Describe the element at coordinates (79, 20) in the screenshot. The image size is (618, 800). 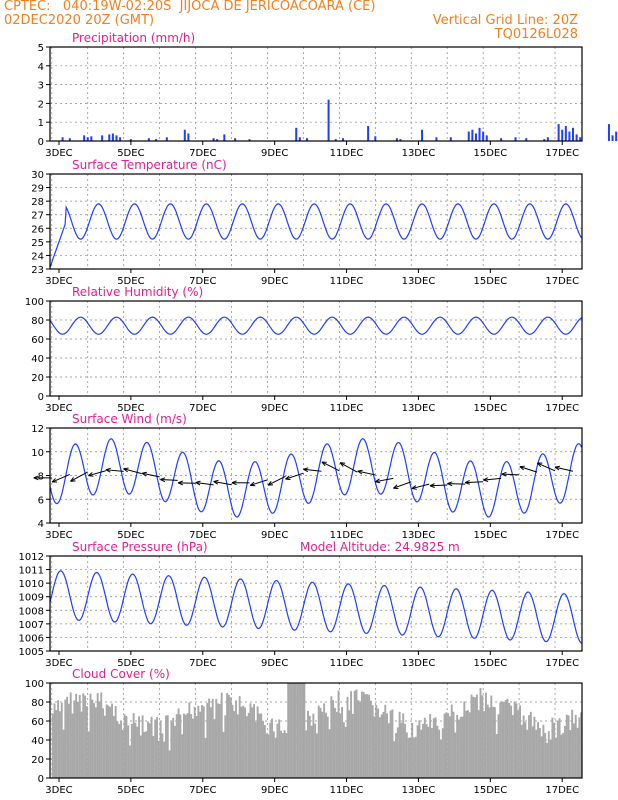
I see `header-date: 02DEC2020 20Z (GMT)` at that location.